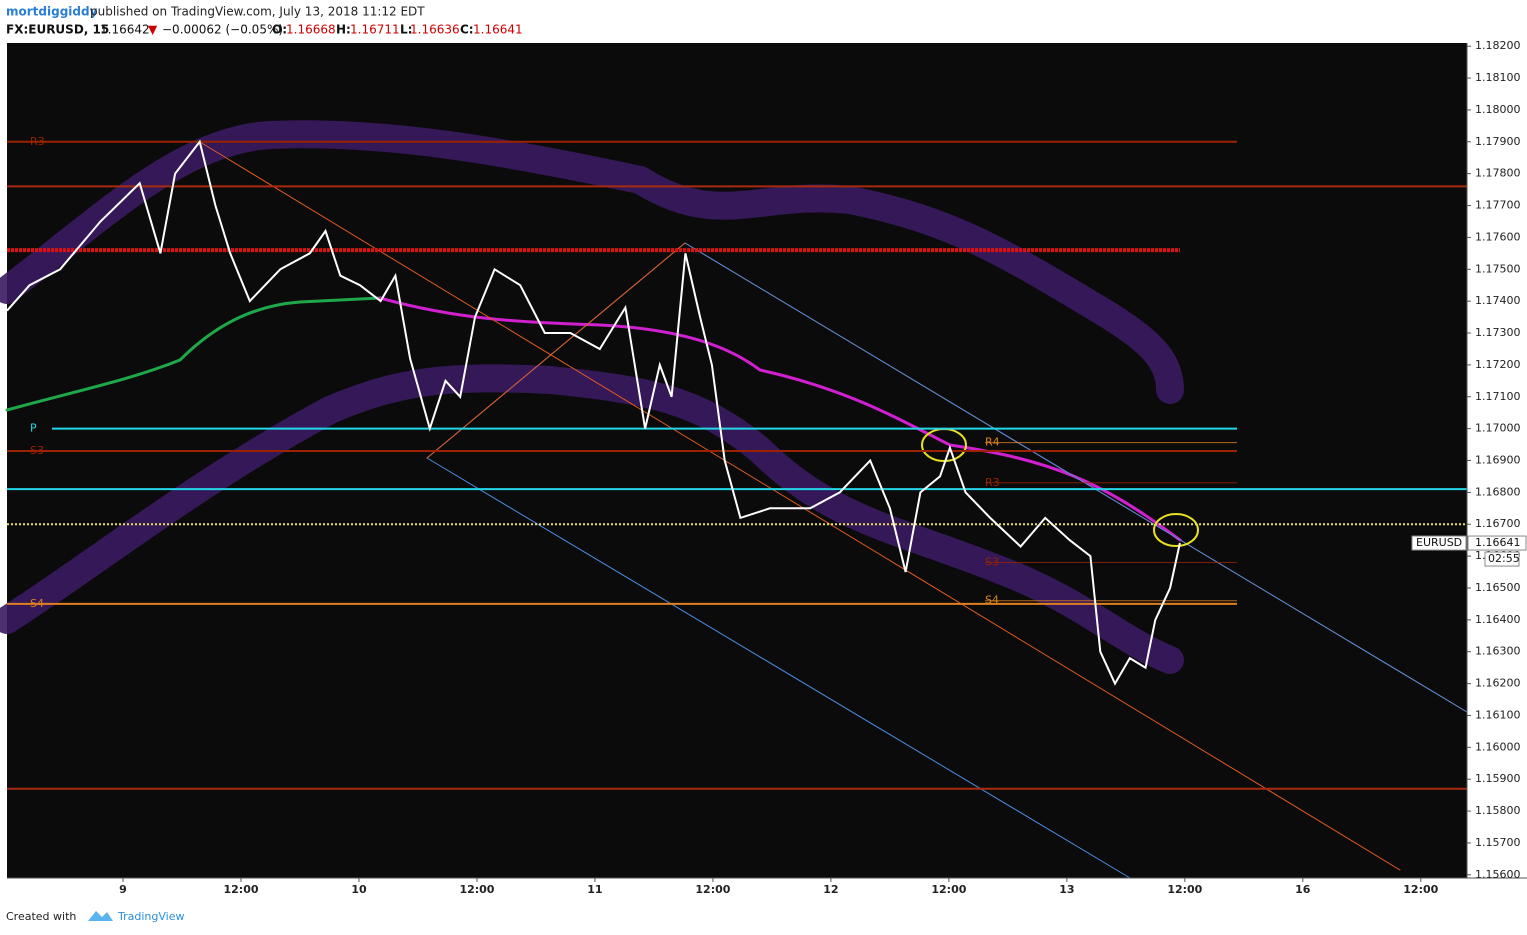 This screenshot has width=1527, height=935. Describe the element at coordinates (1498, 396) in the screenshot. I see `y-tick-label: 1.17100` at that location.